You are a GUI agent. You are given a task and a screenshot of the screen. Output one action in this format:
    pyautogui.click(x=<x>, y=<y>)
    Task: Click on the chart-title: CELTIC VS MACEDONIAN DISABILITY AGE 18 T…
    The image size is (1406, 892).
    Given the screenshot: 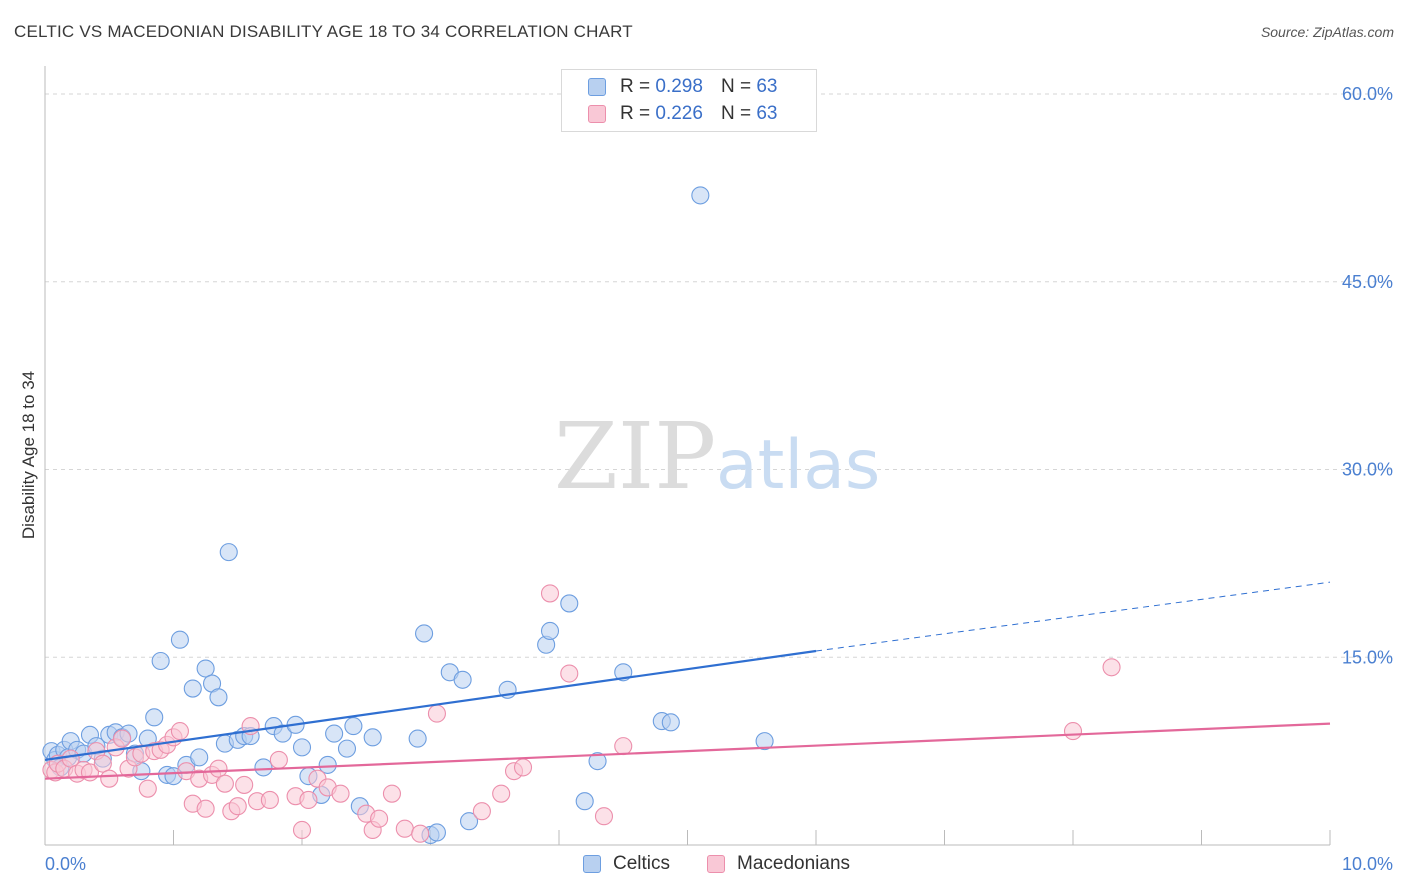 What is the action you would take?
    pyautogui.click(x=323, y=31)
    